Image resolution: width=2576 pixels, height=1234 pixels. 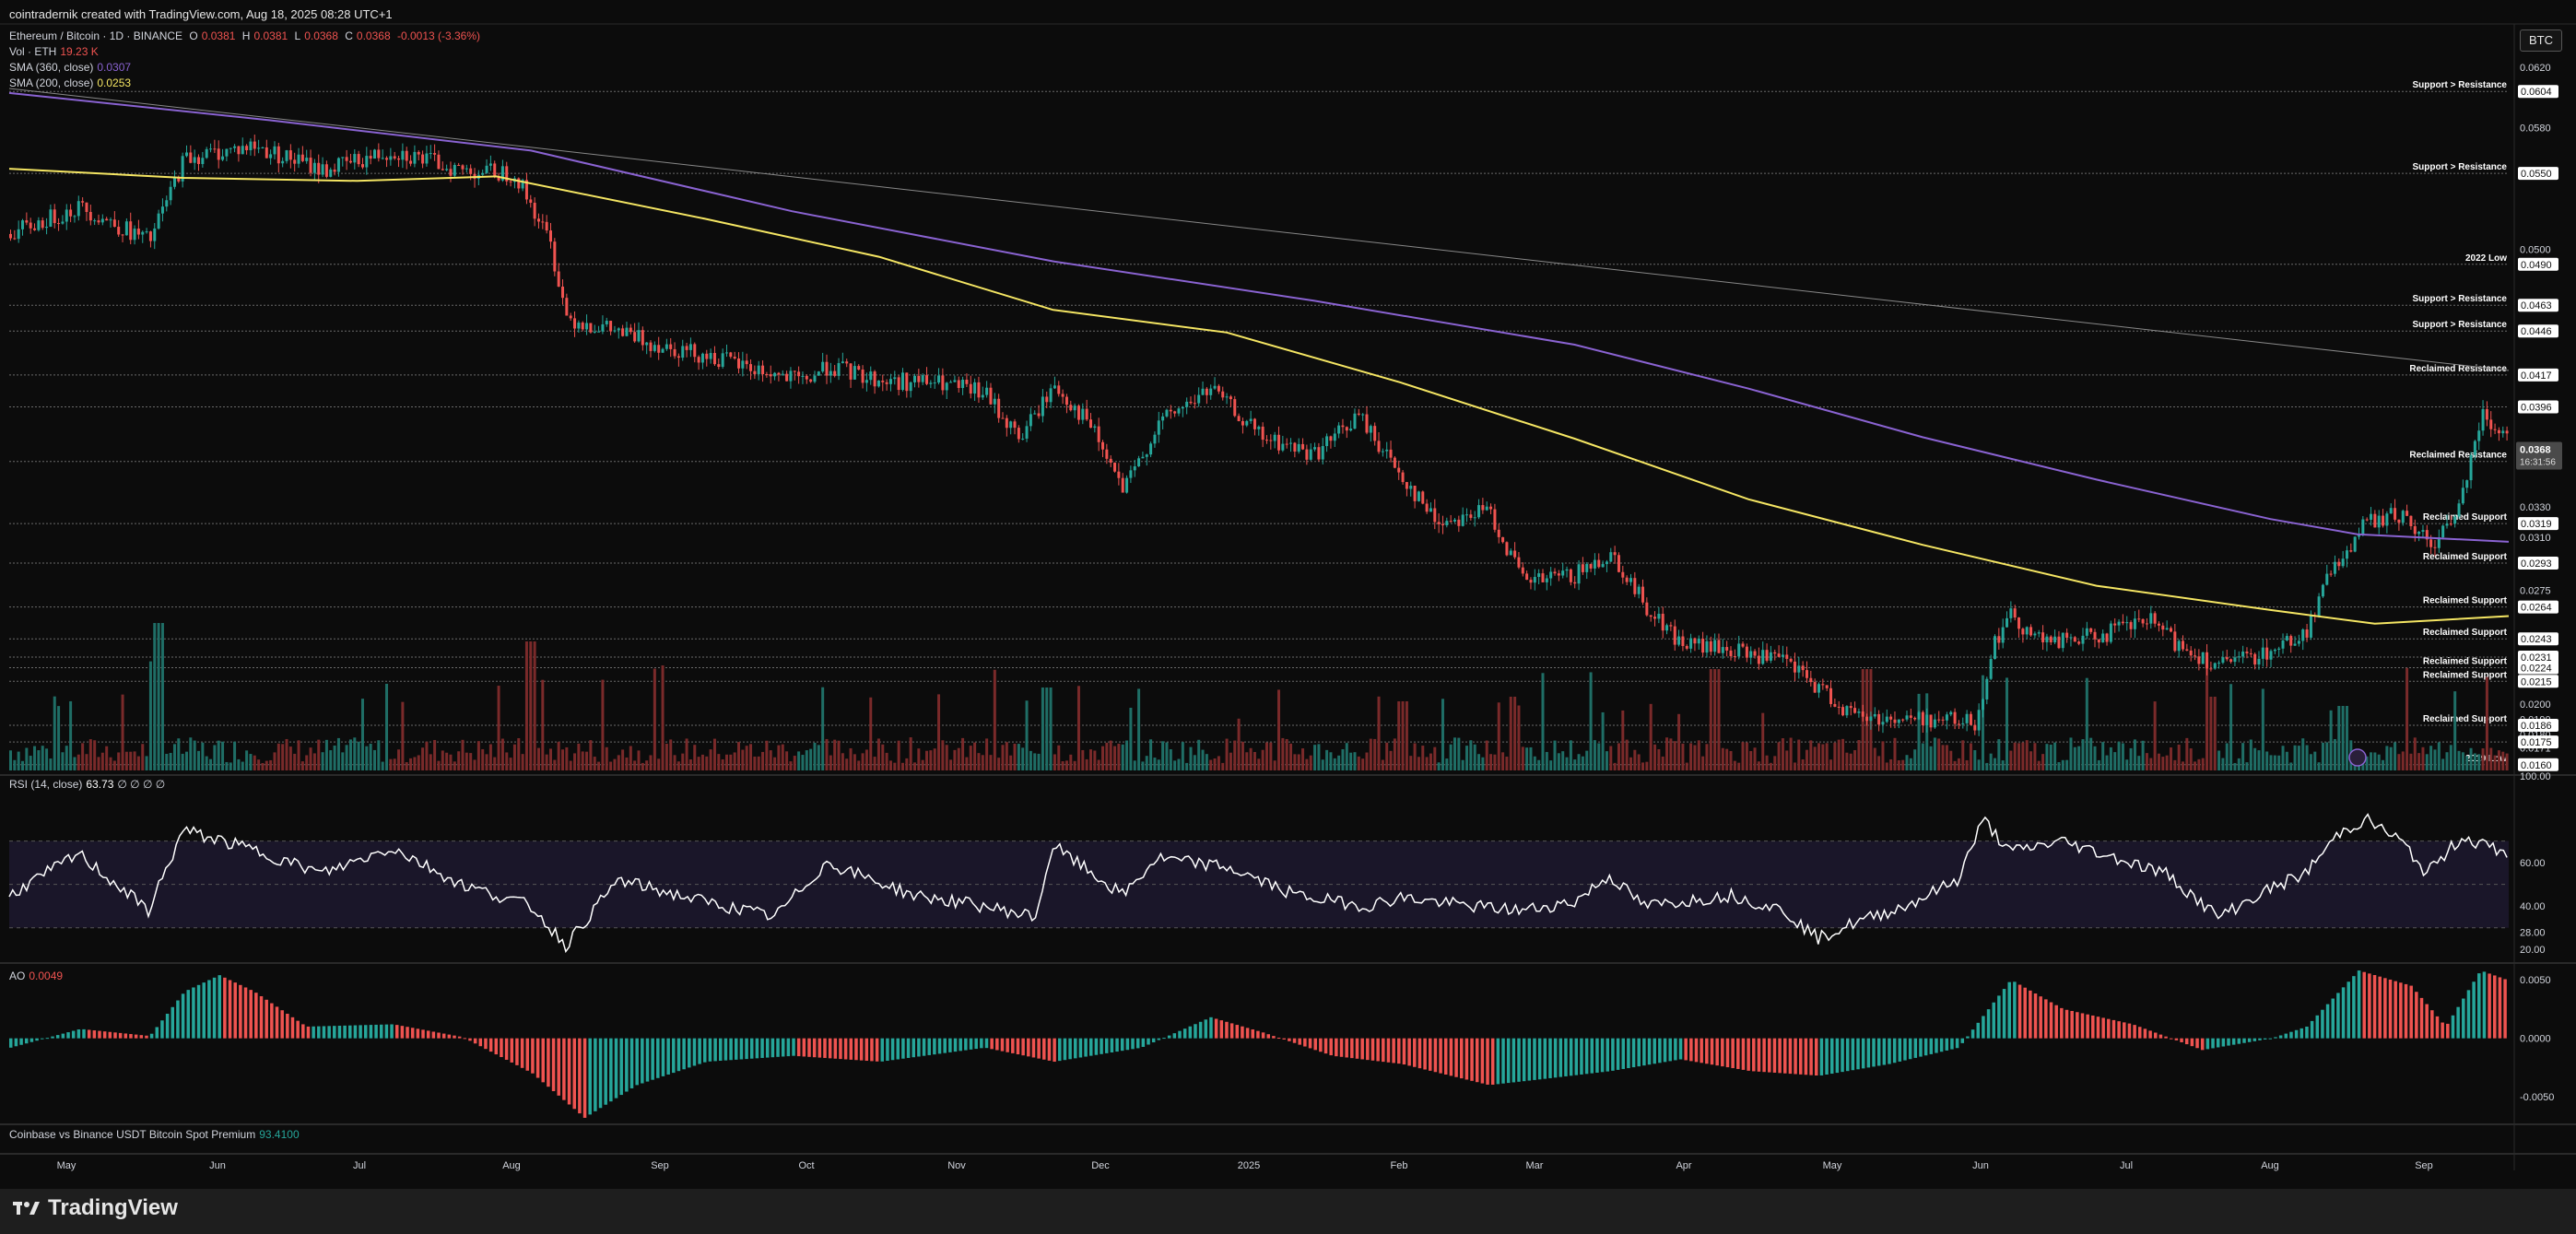 I want to click on rsi-legend: RSI (14, close) 63.73 ∅ ∅ ∅ ∅, so click(x=89, y=784).